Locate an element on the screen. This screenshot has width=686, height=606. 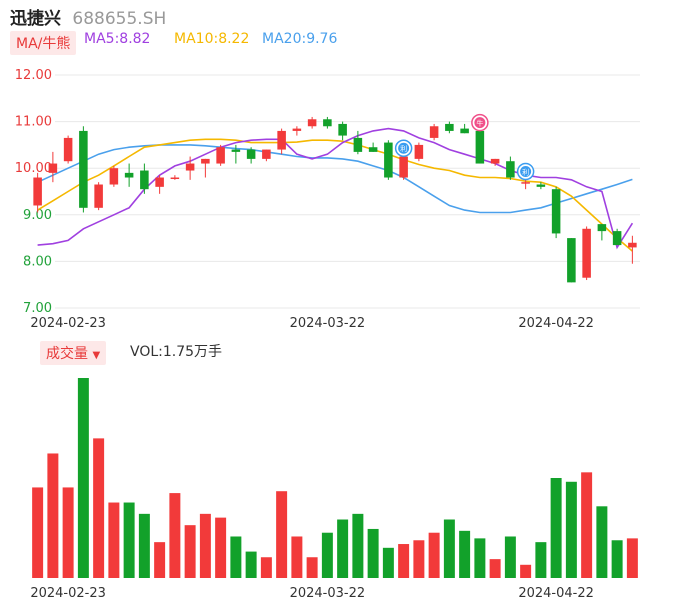
stock-header: 迅捷兴 688655.SH is located at coordinates (88, 16).